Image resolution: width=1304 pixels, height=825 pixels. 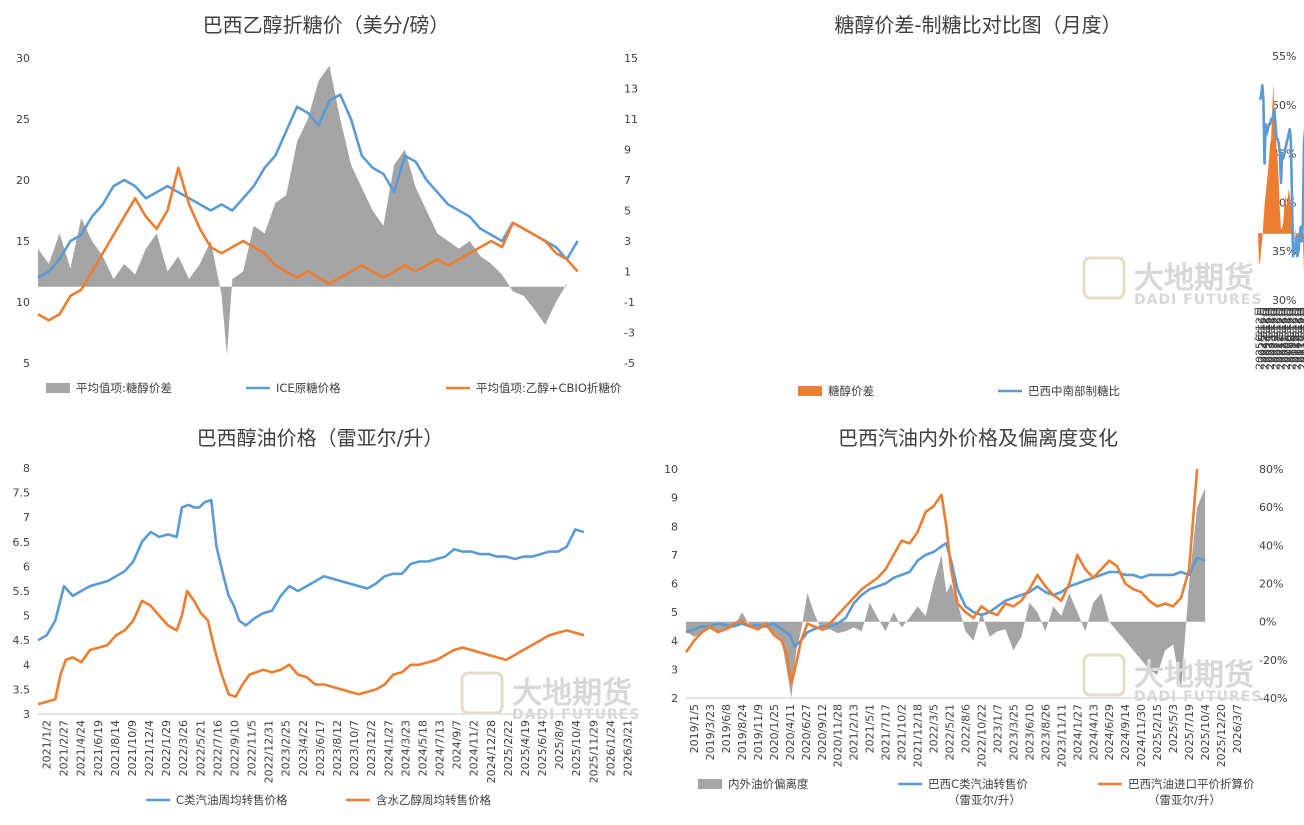 What do you see at coordinates (1273, 660) in the screenshot?
I see `y-right-tick-label: -20%` at bounding box center [1273, 660].